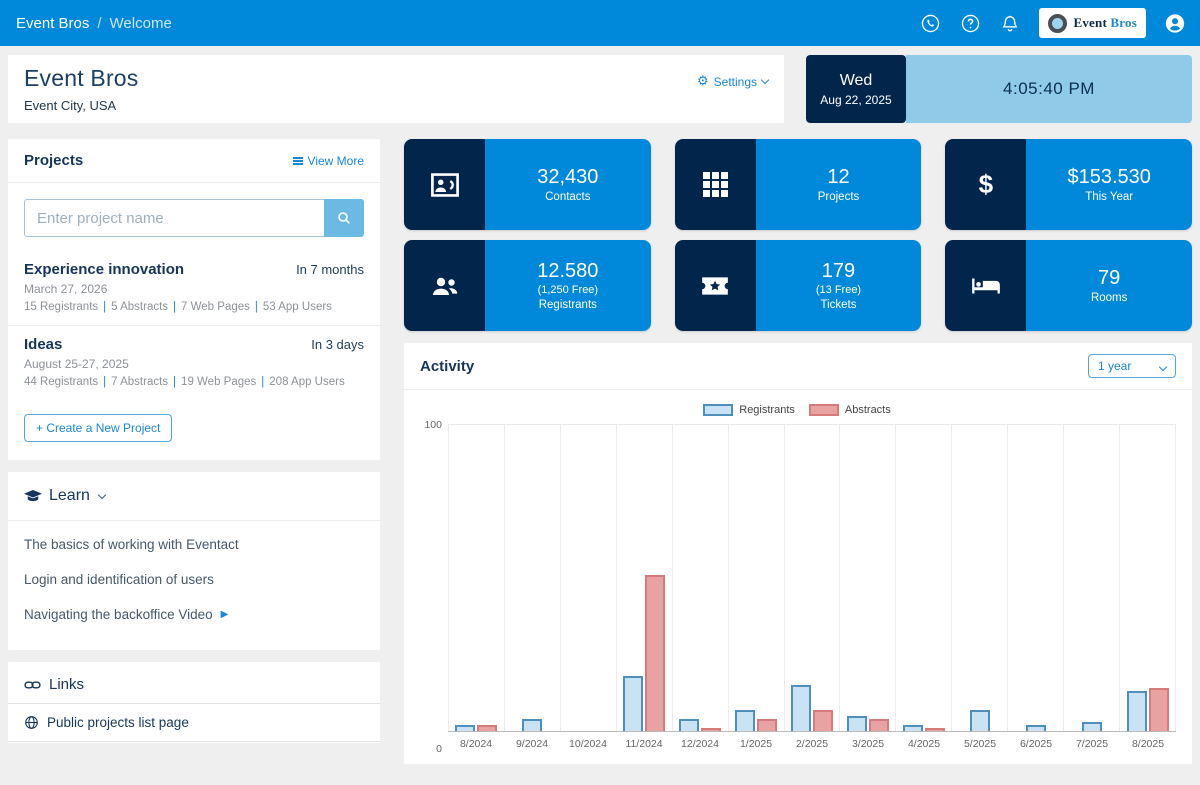  I want to click on learn-link: Login and identification of users, so click(194, 579).